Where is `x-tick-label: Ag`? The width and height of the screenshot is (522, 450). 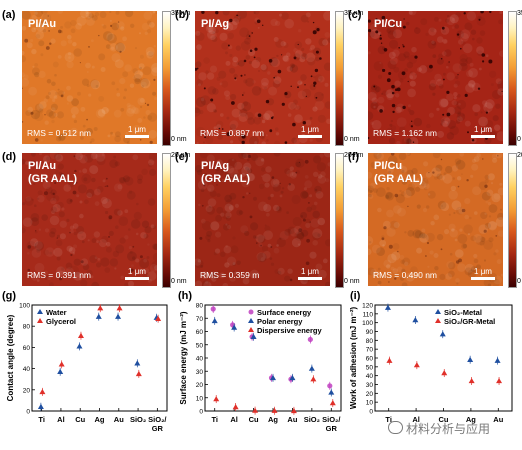
x-tick-label: Ag is located at coordinates (273, 419).